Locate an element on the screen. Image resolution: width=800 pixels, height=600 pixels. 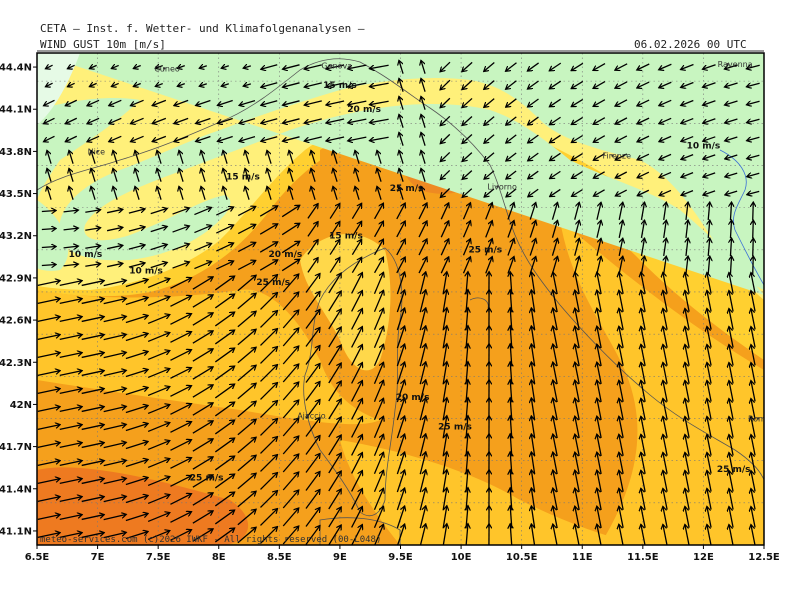
gust-field-30plus is located at coordinates (143, 506).